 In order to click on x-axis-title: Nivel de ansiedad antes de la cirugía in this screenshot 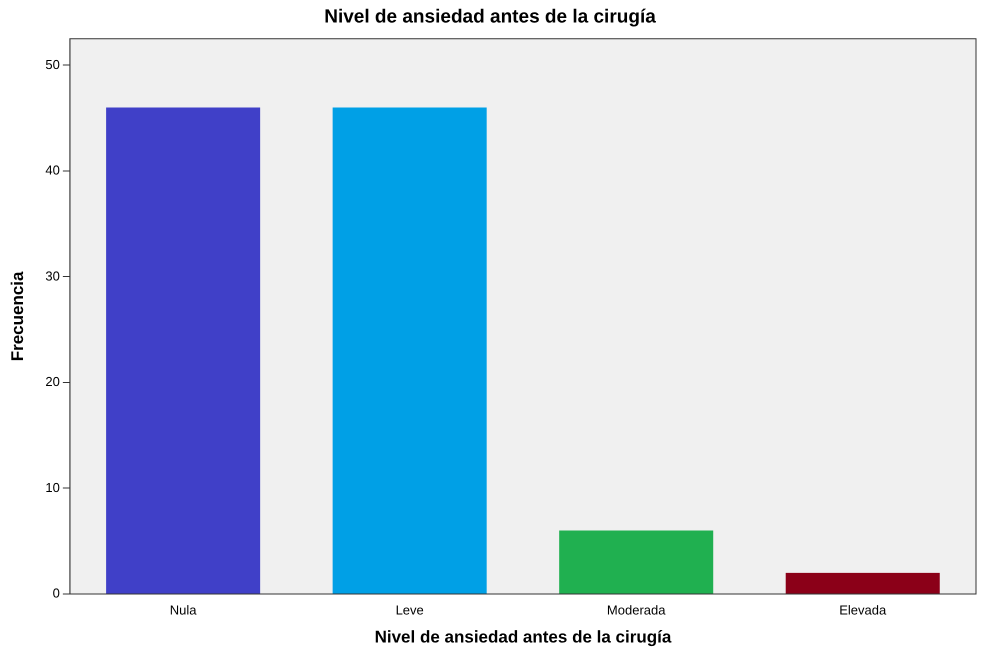, I will do `click(523, 636)`.